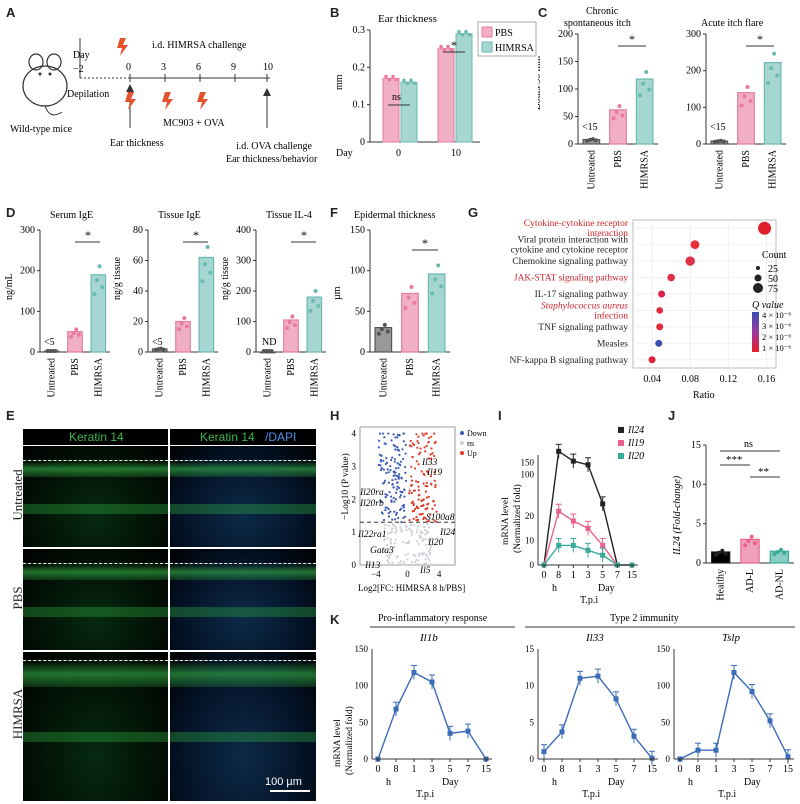 The height and width of the screenshot is (804, 800). What do you see at coordinates (635, 430) in the screenshot?
I see `legend-label: Il24` at bounding box center [635, 430].